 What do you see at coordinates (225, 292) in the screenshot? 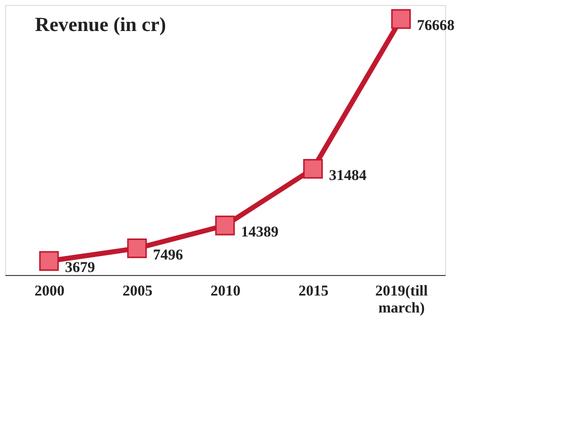
I see `x-tick-label: 2010` at bounding box center [225, 292].